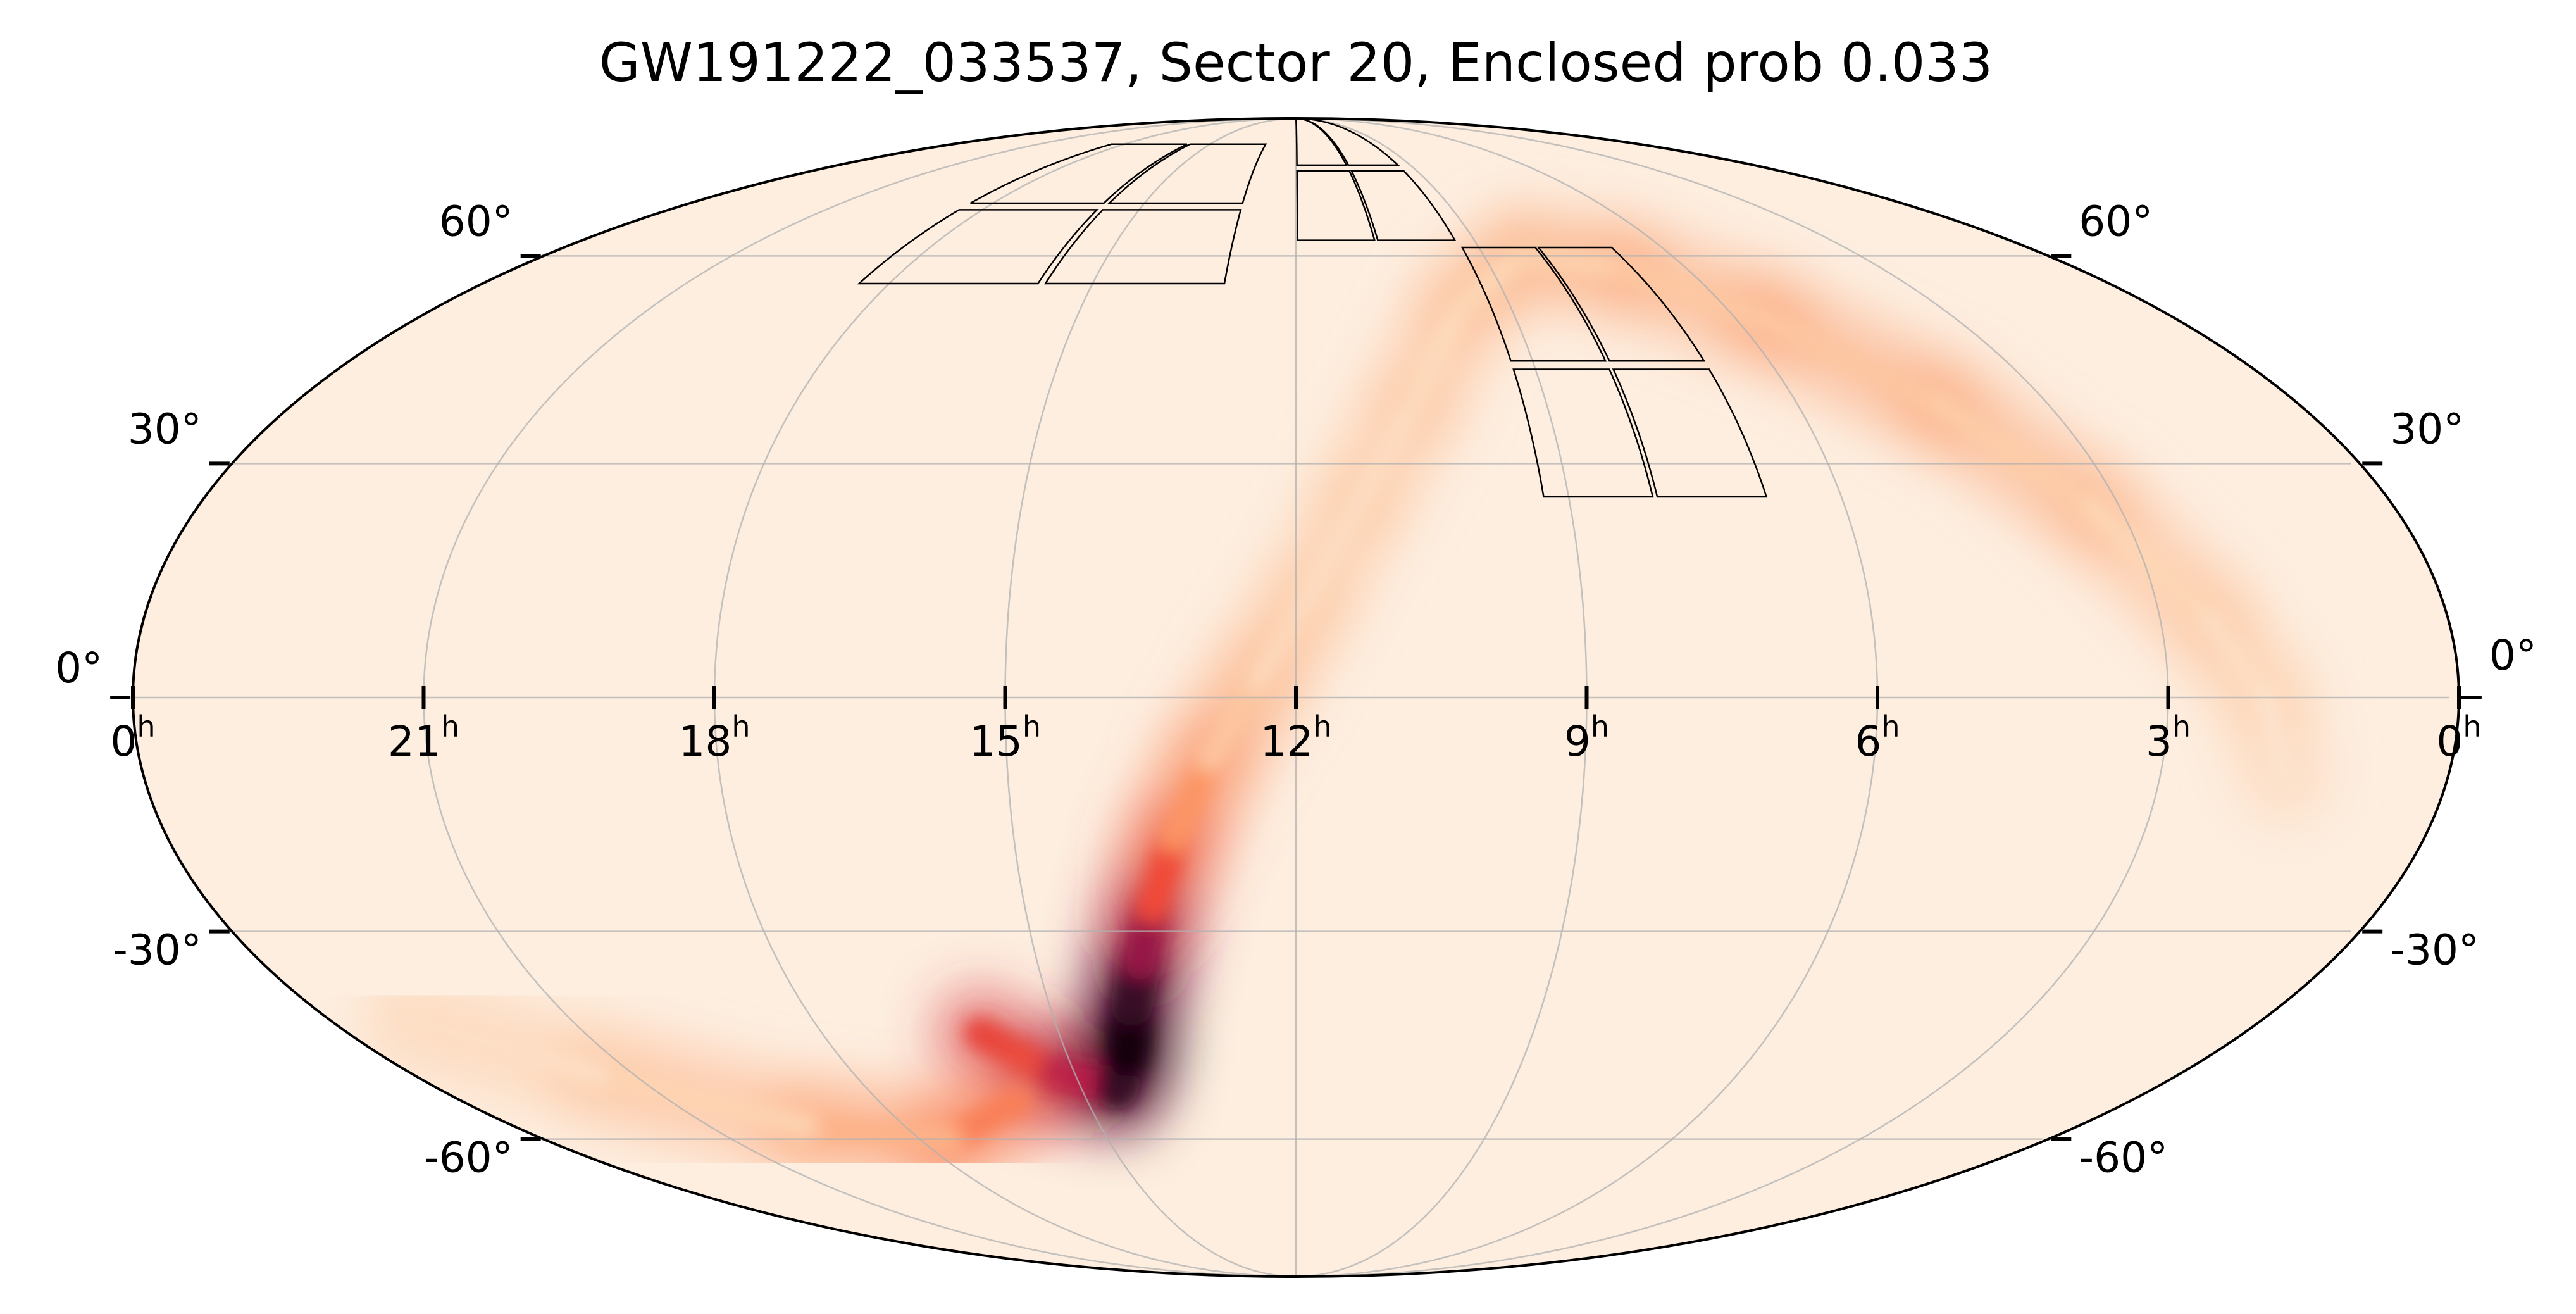 The height and width of the screenshot is (1314, 2576). I want to click on ra-tick-value: 12, so click(1286, 741).